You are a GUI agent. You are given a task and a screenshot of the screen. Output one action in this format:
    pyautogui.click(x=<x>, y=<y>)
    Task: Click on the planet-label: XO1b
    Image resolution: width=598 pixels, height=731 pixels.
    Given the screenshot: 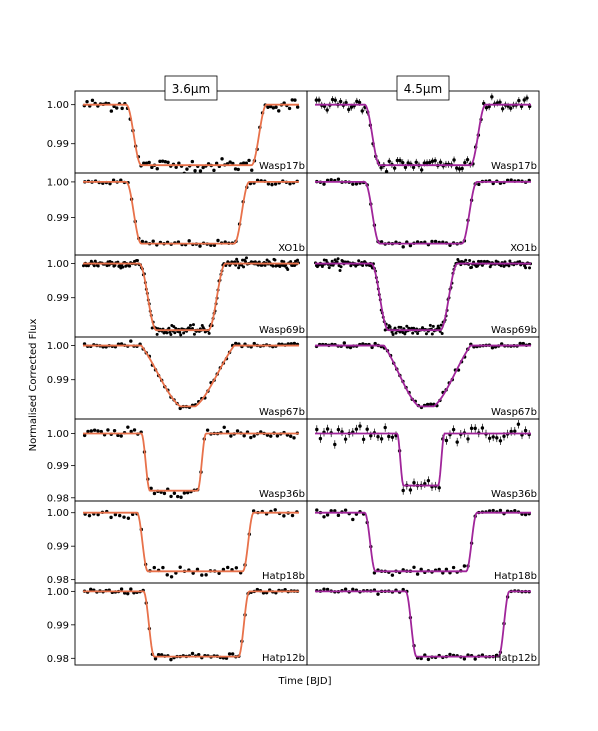 What is the action you would take?
    pyautogui.click(x=291, y=248)
    